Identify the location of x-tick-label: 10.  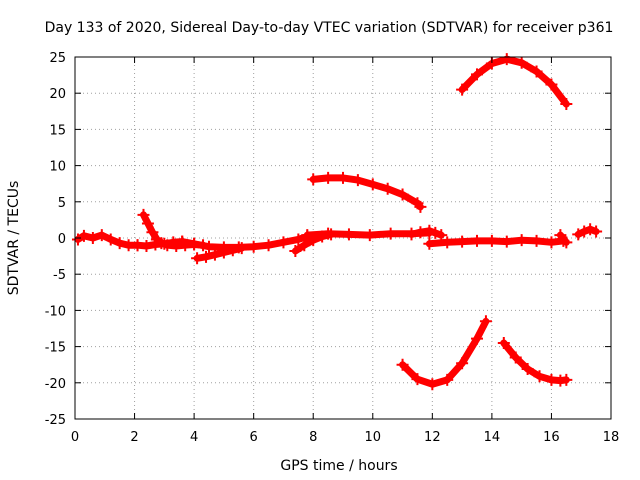
(373, 437).